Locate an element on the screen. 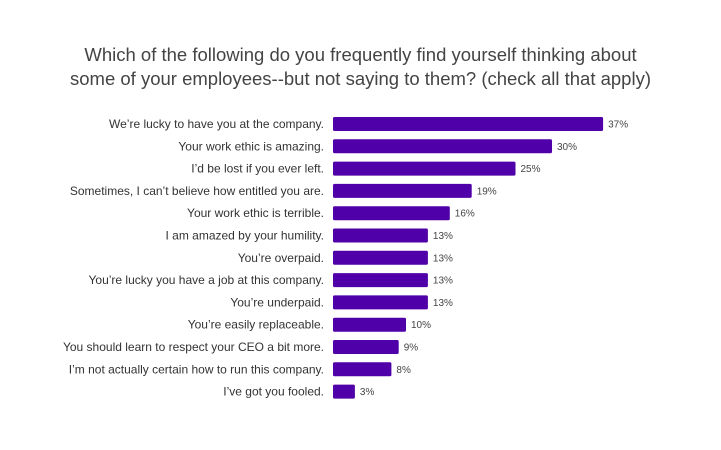 This screenshot has height=450, width=721. category-label: You’re overpaid. is located at coordinates (281, 258).